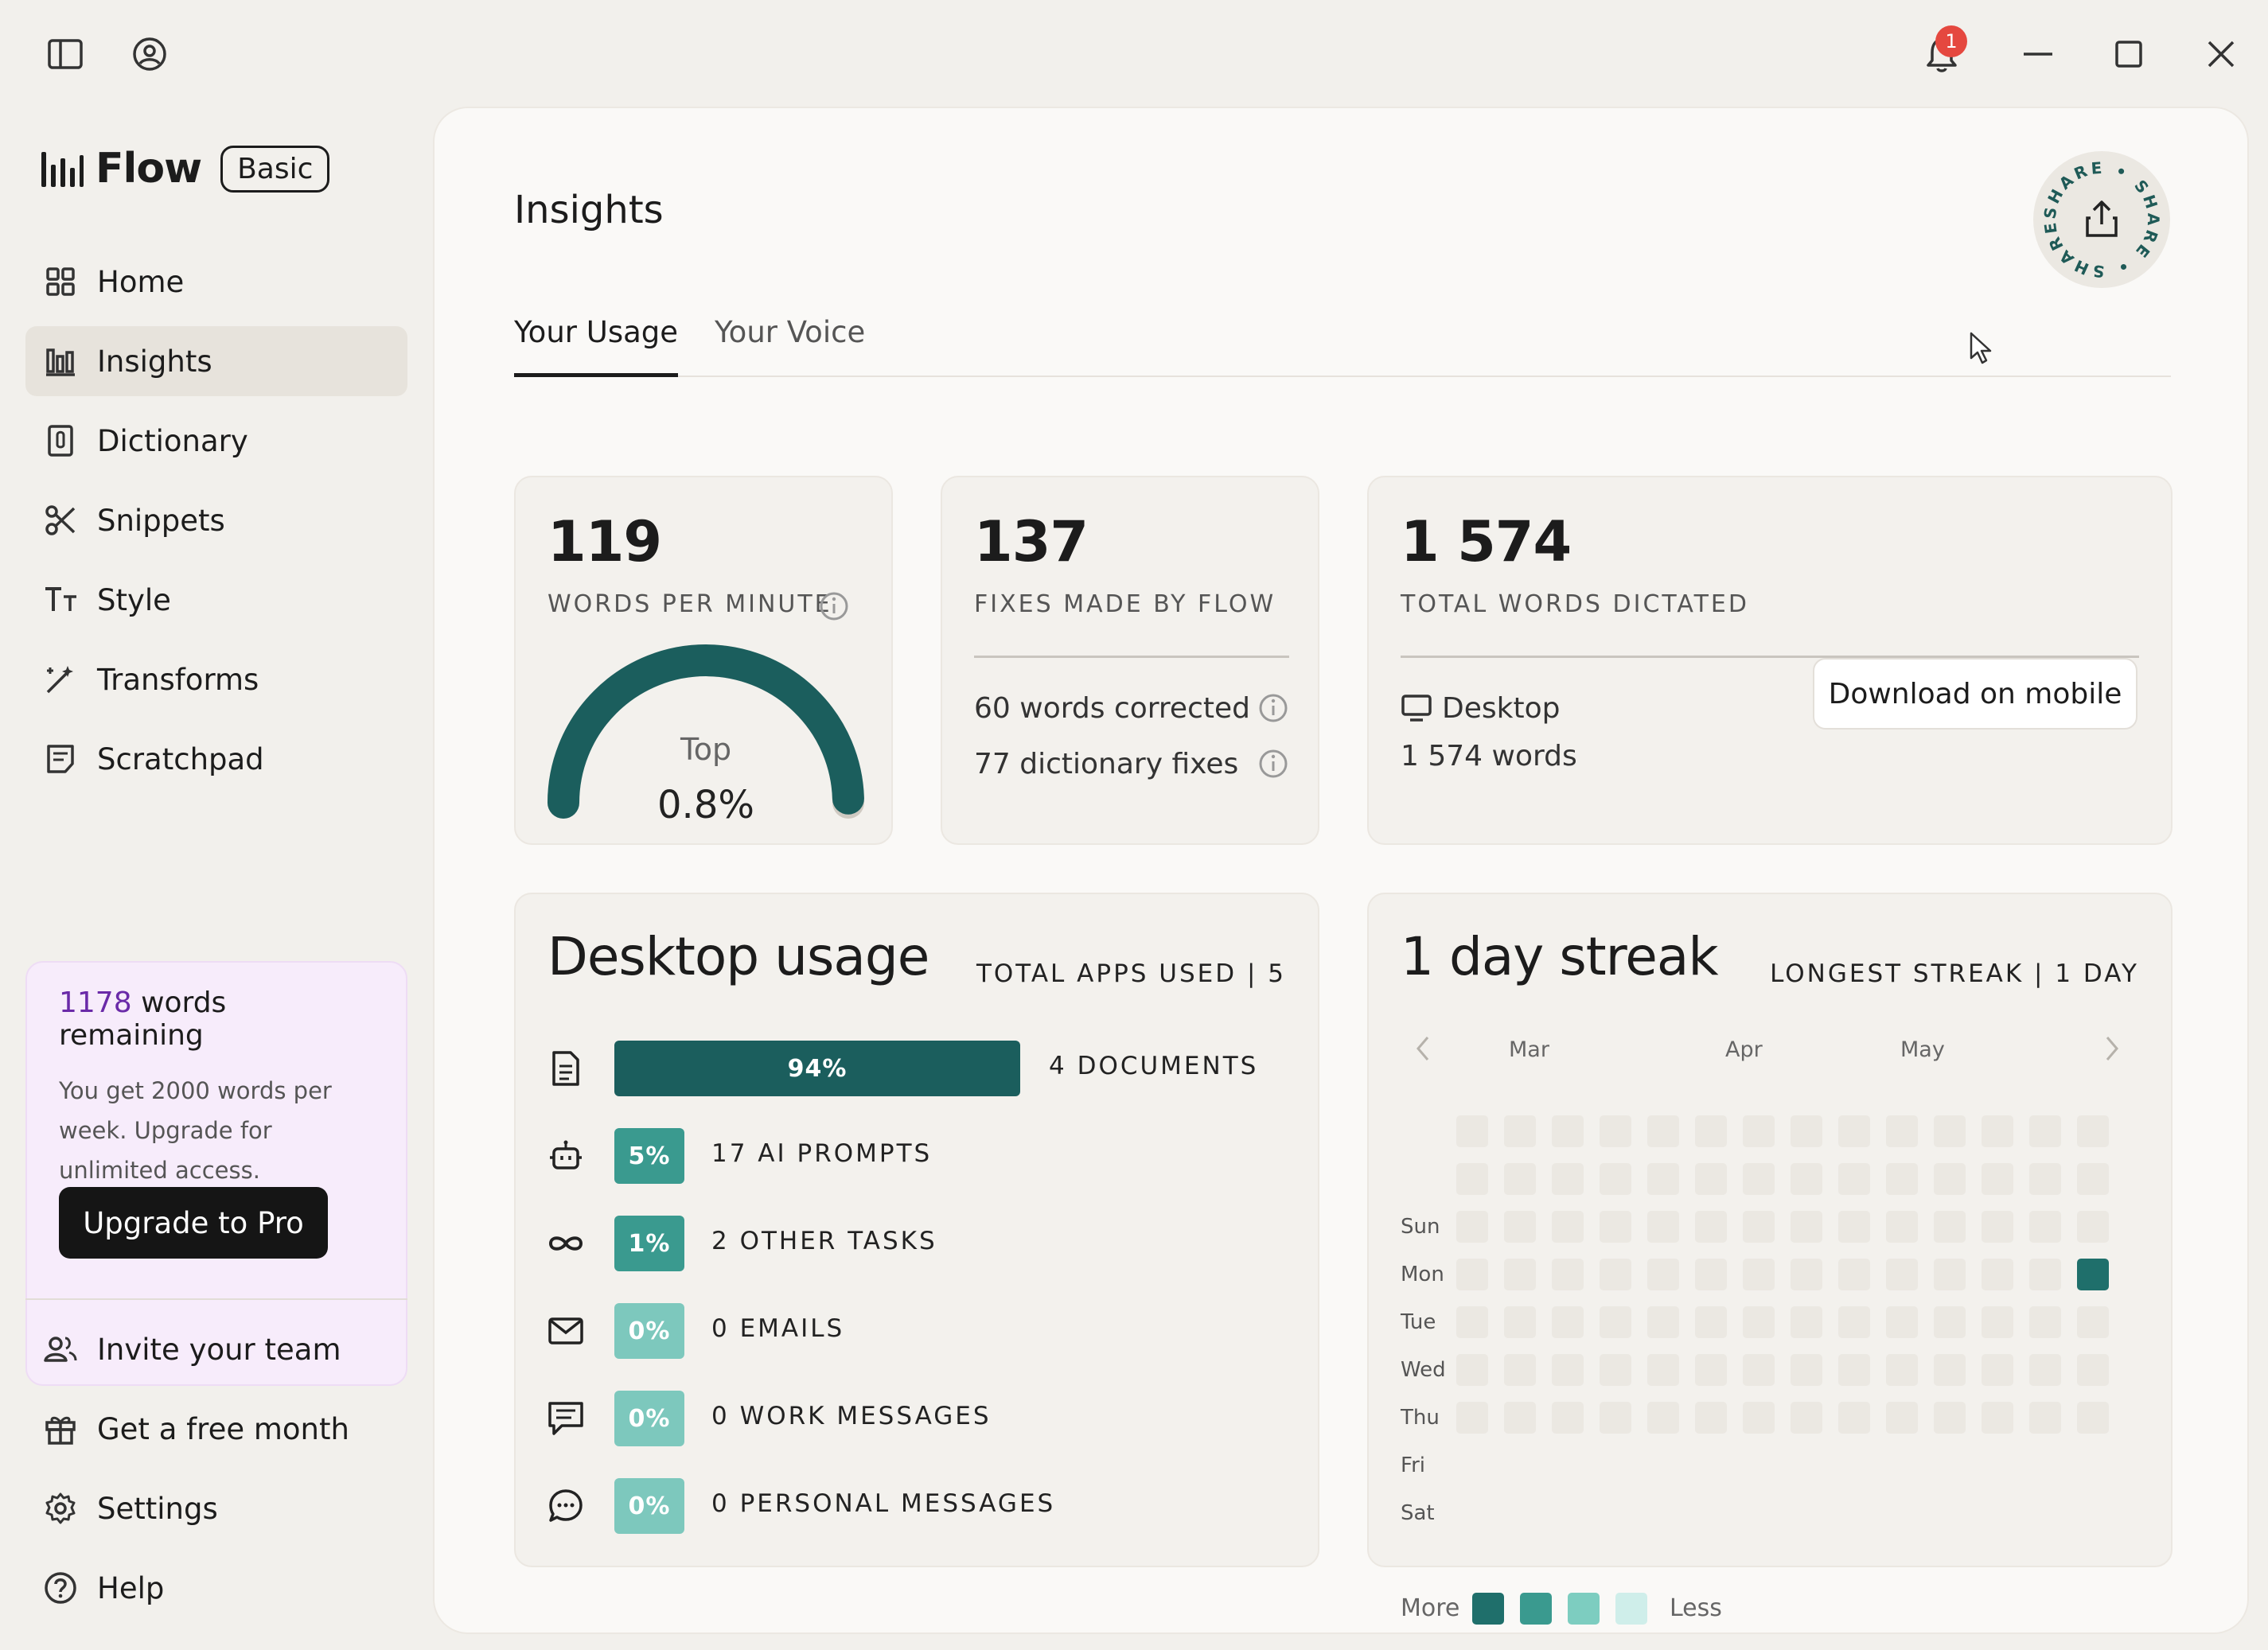 The image size is (2268, 1650). Describe the element at coordinates (817, 1069) in the screenshot. I see `usage-bar: 94%` at that location.